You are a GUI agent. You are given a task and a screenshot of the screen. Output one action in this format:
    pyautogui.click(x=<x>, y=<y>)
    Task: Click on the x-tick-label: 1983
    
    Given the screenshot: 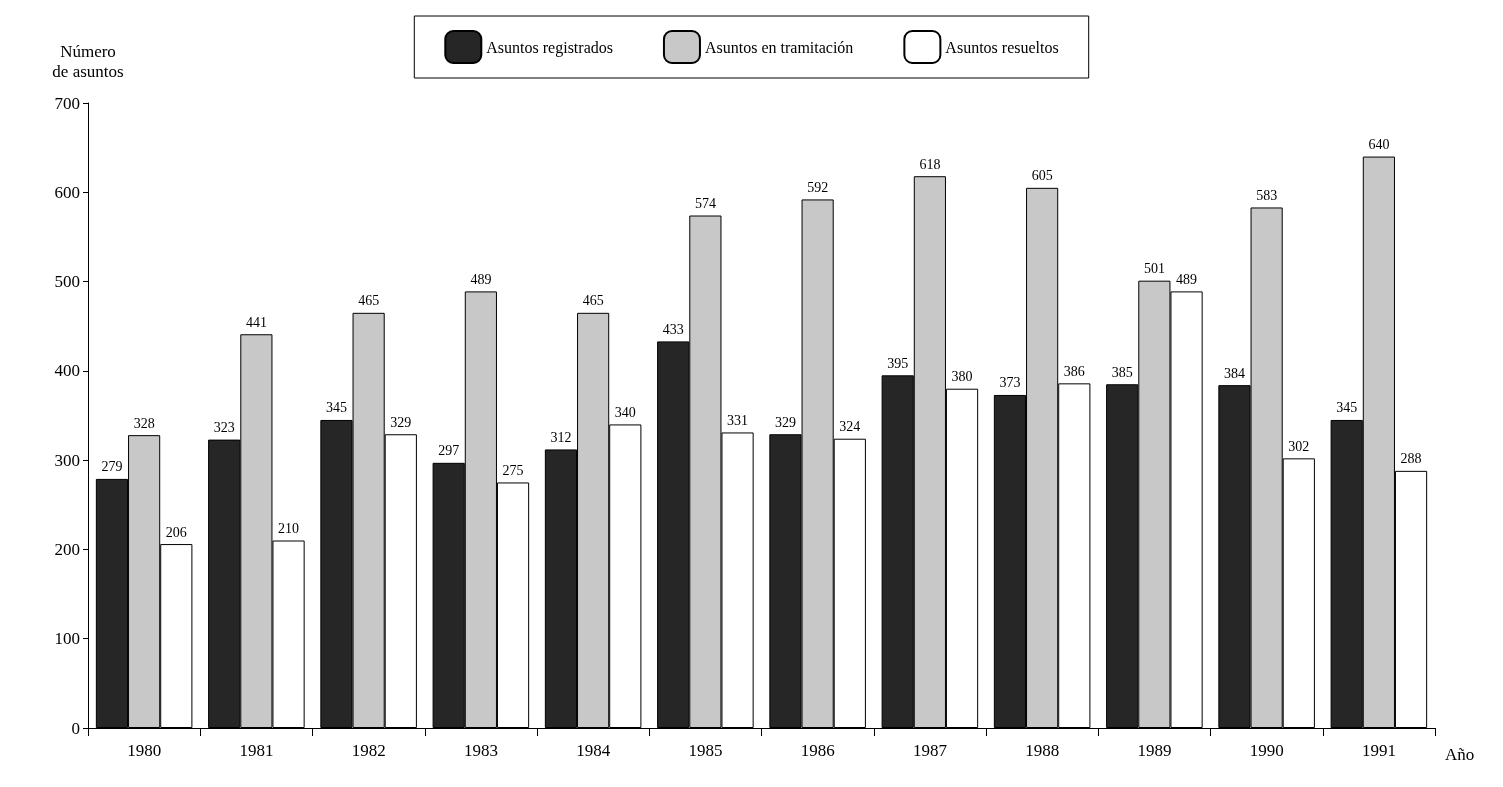 What is the action you would take?
    pyautogui.click(x=480, y=750)
    